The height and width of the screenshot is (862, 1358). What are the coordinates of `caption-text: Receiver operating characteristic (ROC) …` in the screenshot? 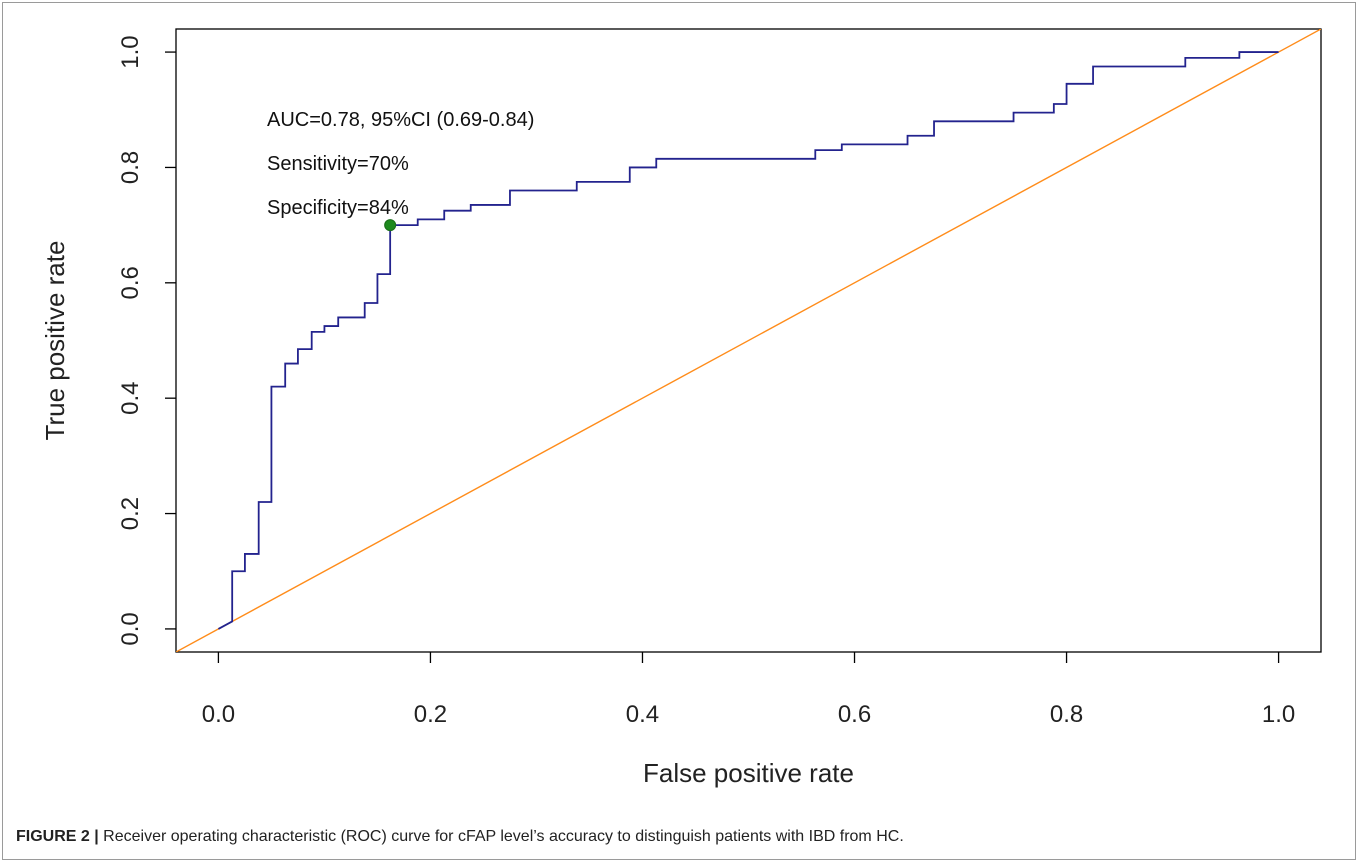 It's located at (501, 836).